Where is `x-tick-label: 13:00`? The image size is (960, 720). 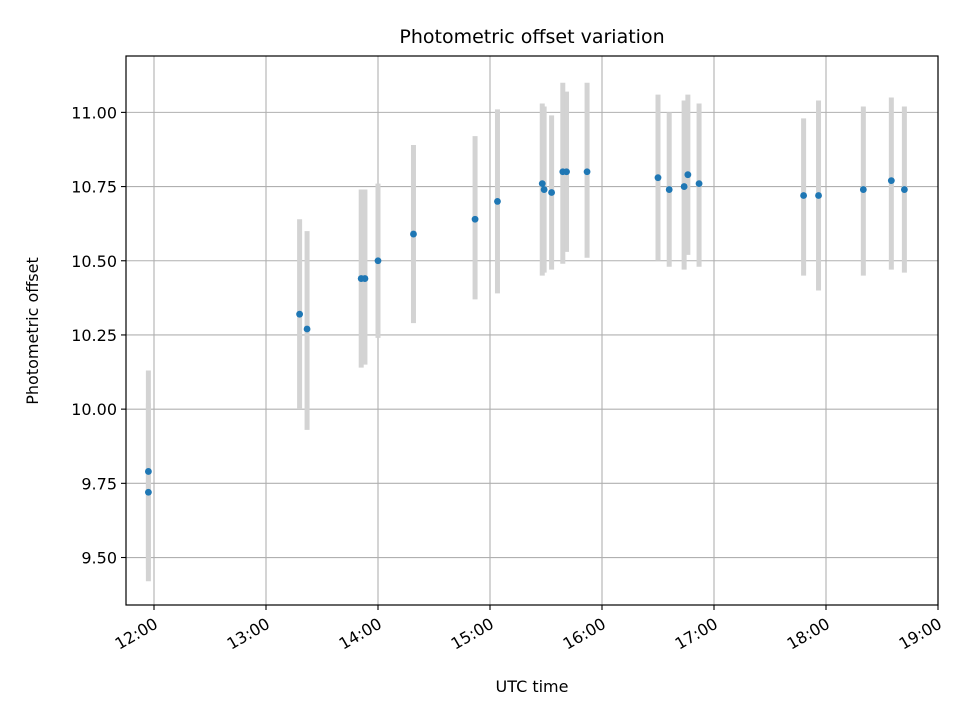
x-tick-label: 13:00 is located at coordinates (248, 634).